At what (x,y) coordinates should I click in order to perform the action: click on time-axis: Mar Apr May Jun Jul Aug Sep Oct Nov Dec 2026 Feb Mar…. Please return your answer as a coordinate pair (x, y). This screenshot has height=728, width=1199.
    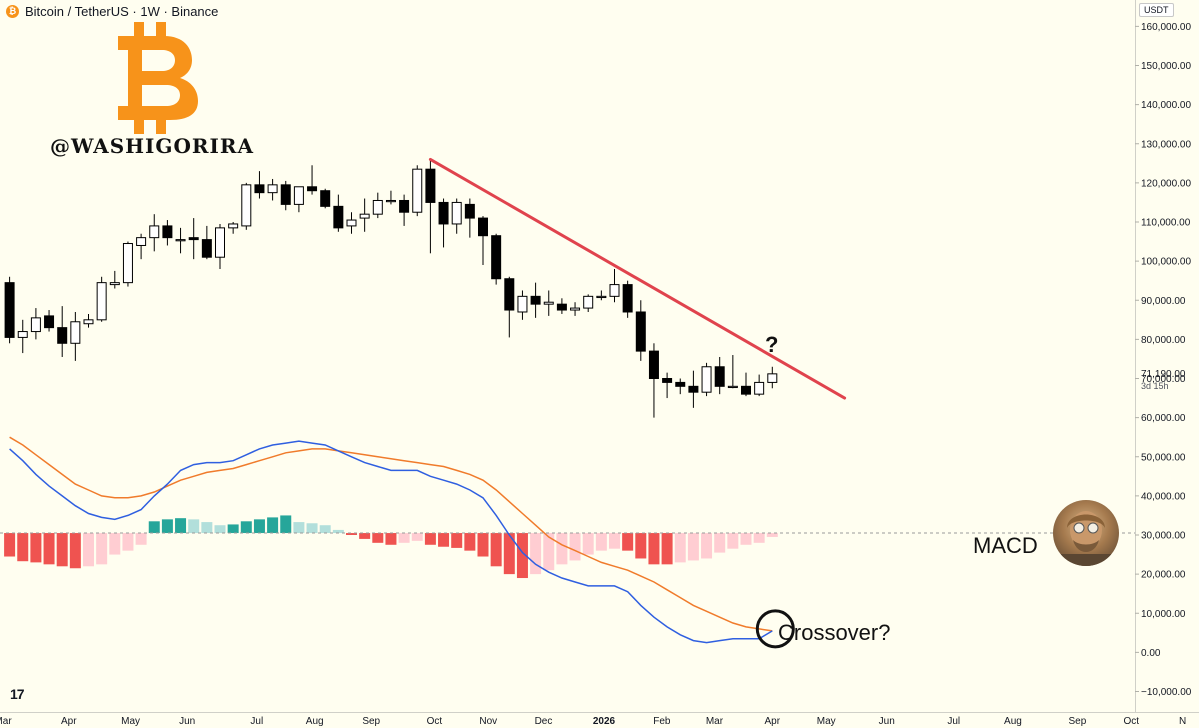
    Looking at the image, I should click on (599, 721).